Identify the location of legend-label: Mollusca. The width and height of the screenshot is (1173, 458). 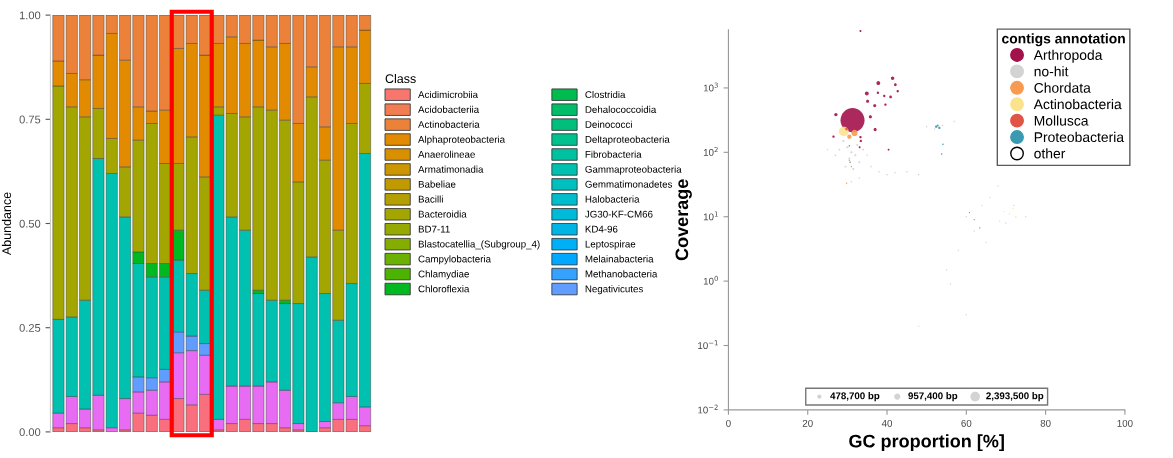
(1061, 120).